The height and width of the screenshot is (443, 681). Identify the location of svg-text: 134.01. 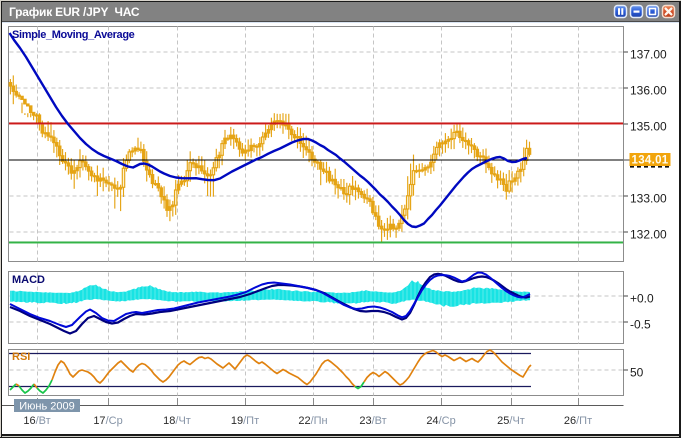
(650, 161).